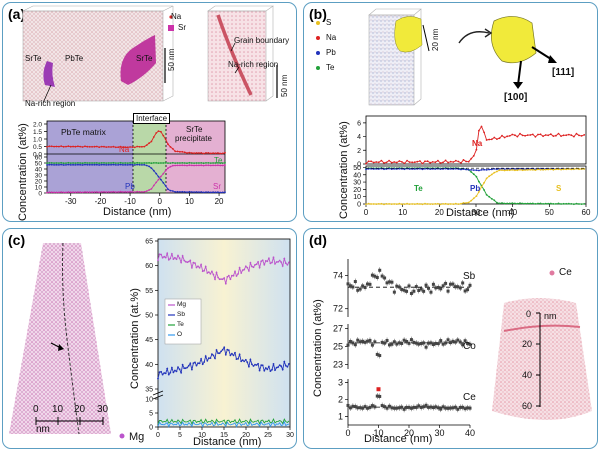 The width and height of the screenshot is (600, 451). I want to click on y-tick-label: 65, so click(149, 242).